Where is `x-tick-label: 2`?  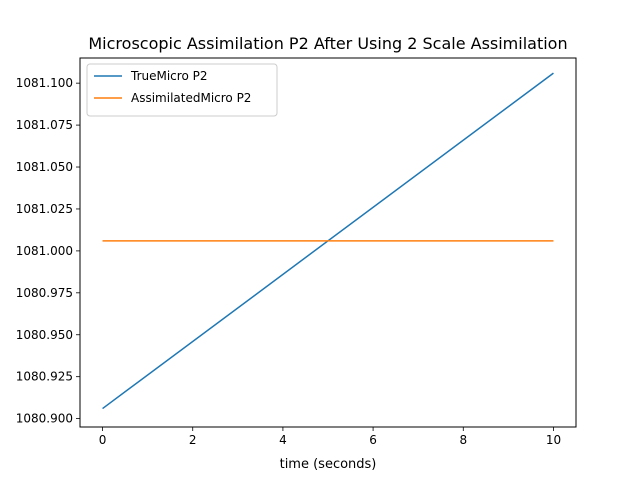
x-tick-label: 2 is located at coordinates (193, 440).